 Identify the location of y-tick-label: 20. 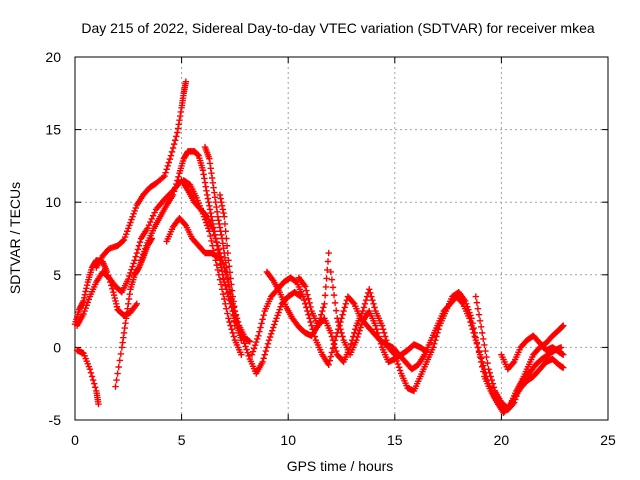
(53, 57).